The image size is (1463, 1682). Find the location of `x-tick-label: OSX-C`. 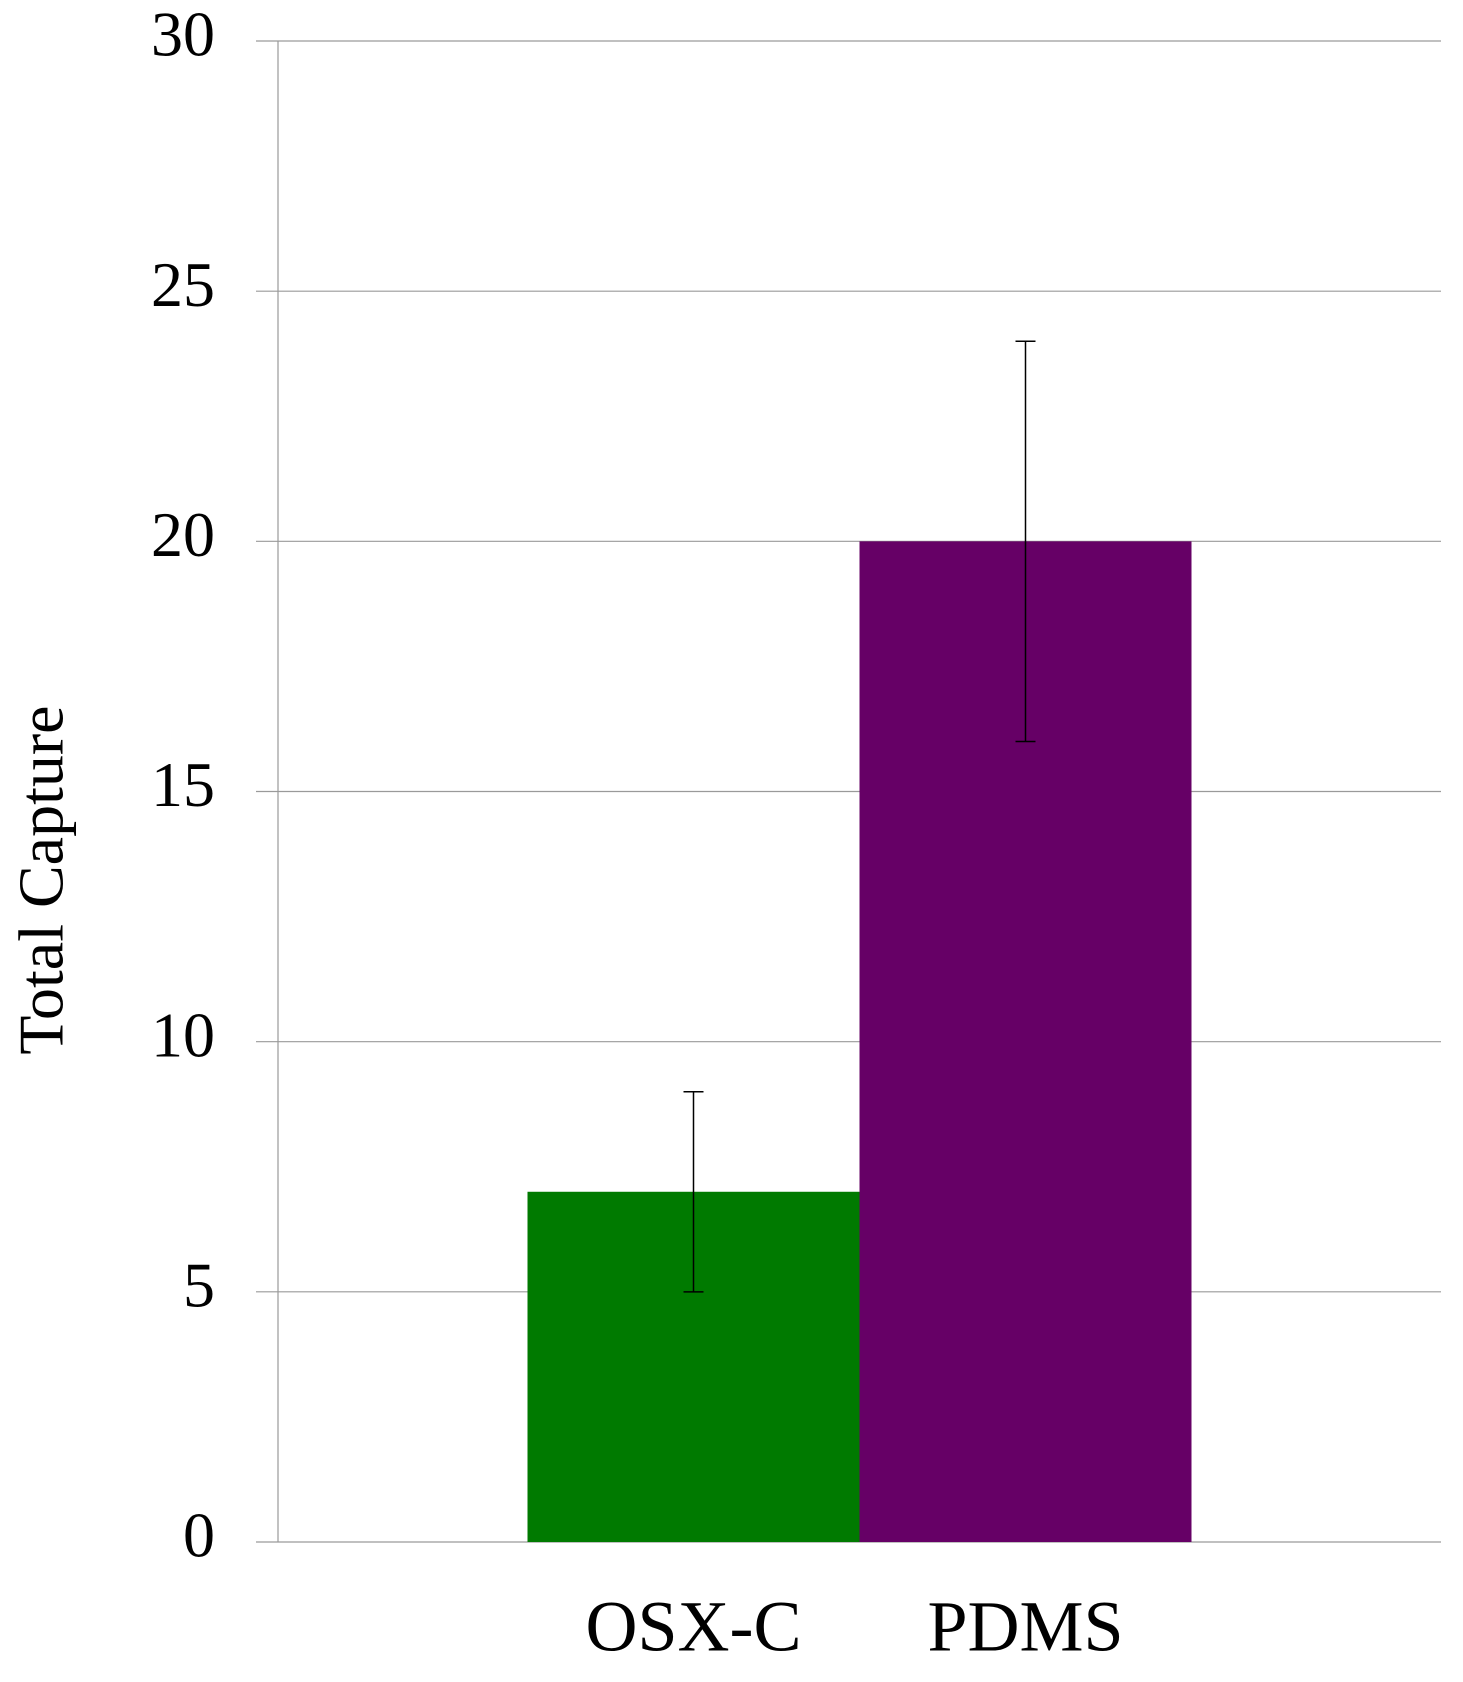

x-tick-label: OSX-C is located at coordinates (693, 1627).